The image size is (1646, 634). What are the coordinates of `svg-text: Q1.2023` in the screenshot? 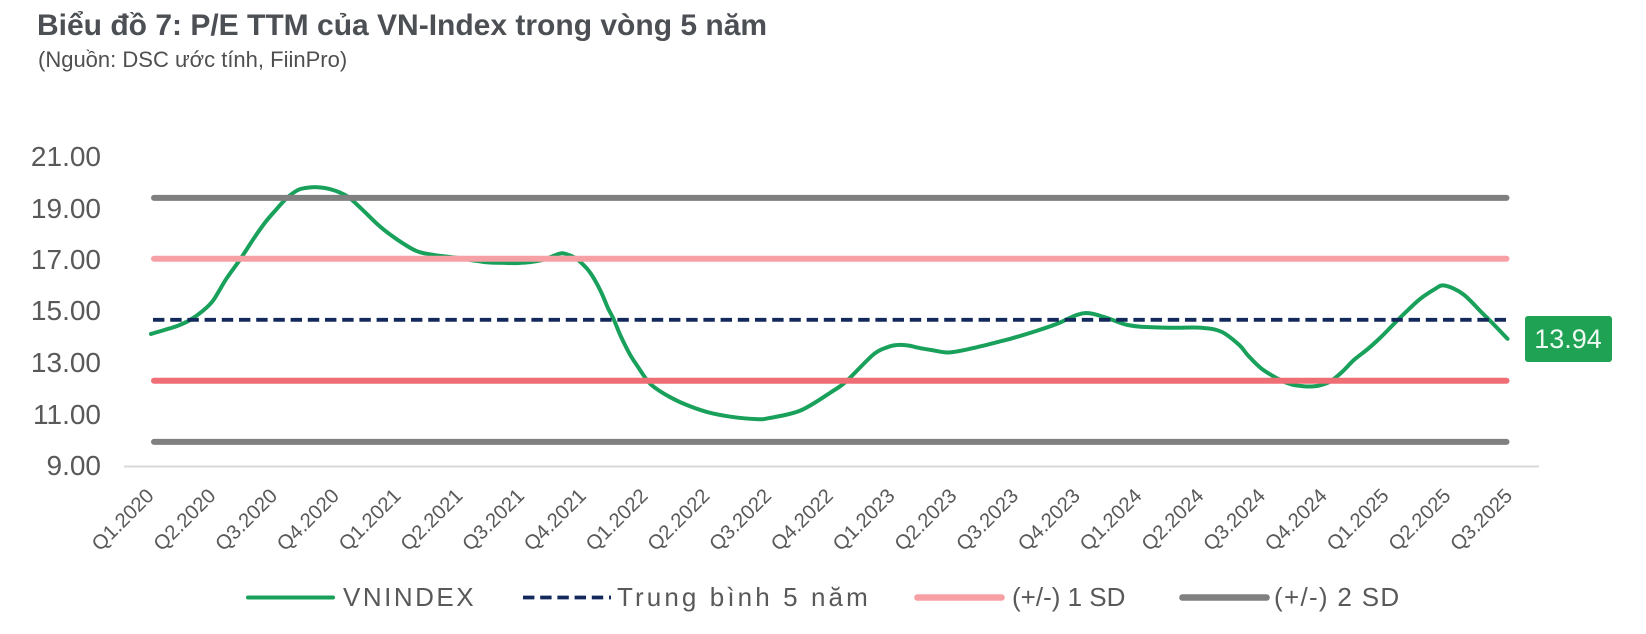 It's located at (864, 520).